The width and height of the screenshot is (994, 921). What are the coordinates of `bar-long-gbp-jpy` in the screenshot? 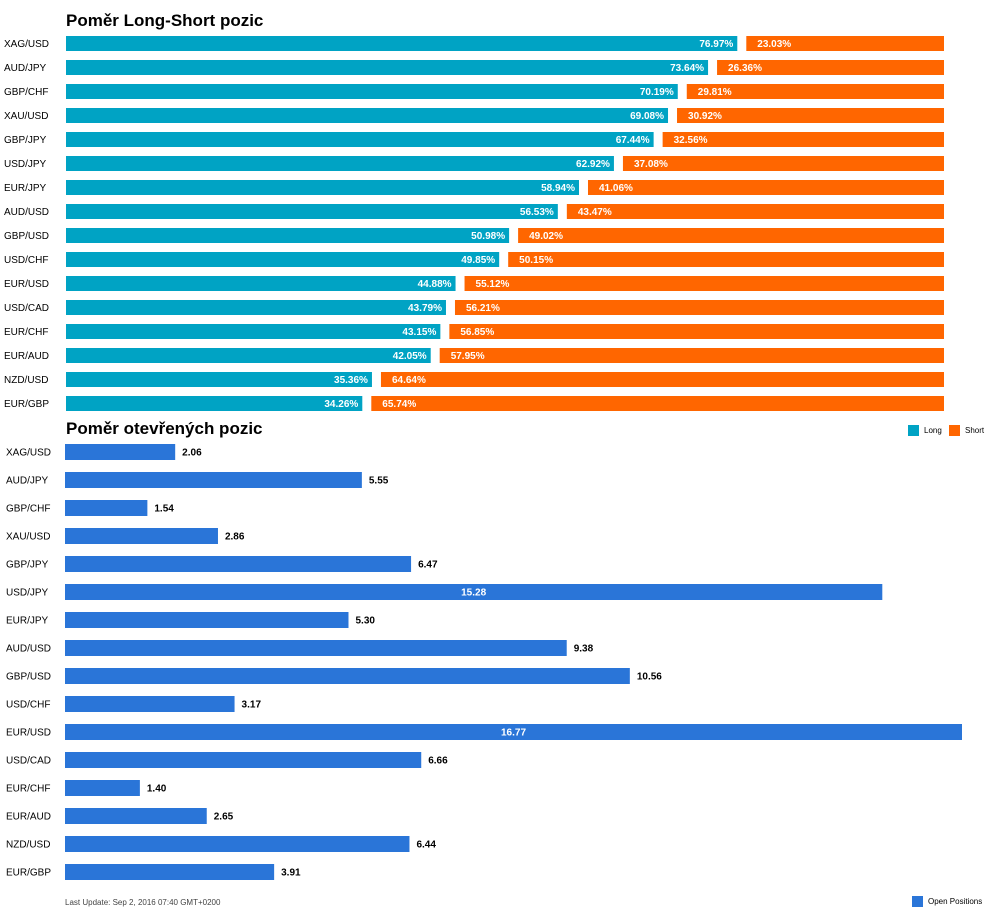 It's located at (360, 139).